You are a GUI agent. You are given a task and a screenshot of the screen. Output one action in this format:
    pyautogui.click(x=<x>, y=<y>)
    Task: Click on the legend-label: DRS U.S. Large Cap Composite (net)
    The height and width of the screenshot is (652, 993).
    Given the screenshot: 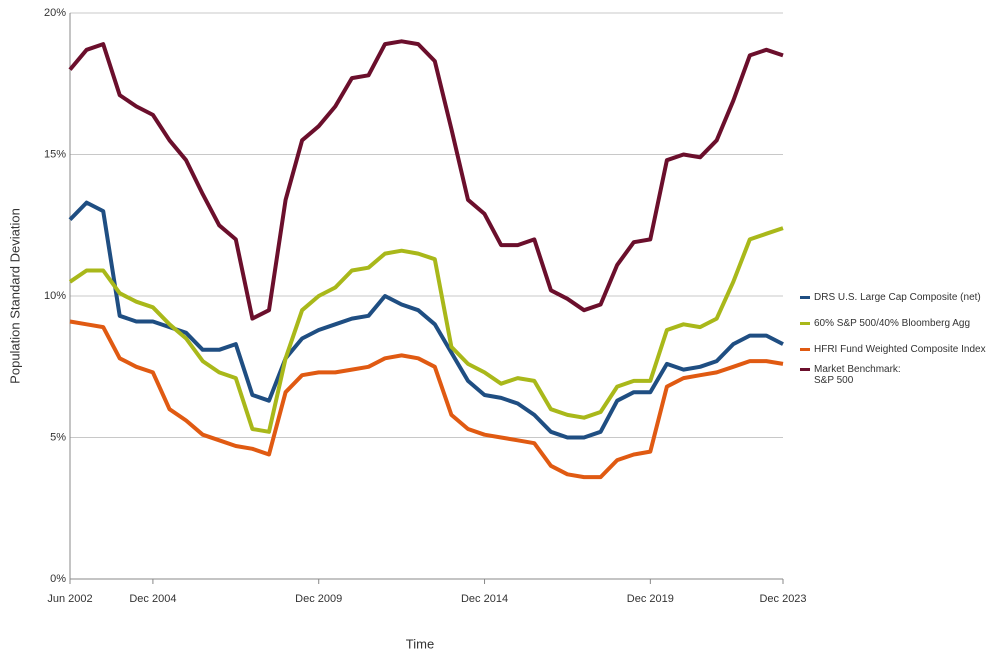 What is the action you would take?
    pyautogui.click(x=897, y=297)
    